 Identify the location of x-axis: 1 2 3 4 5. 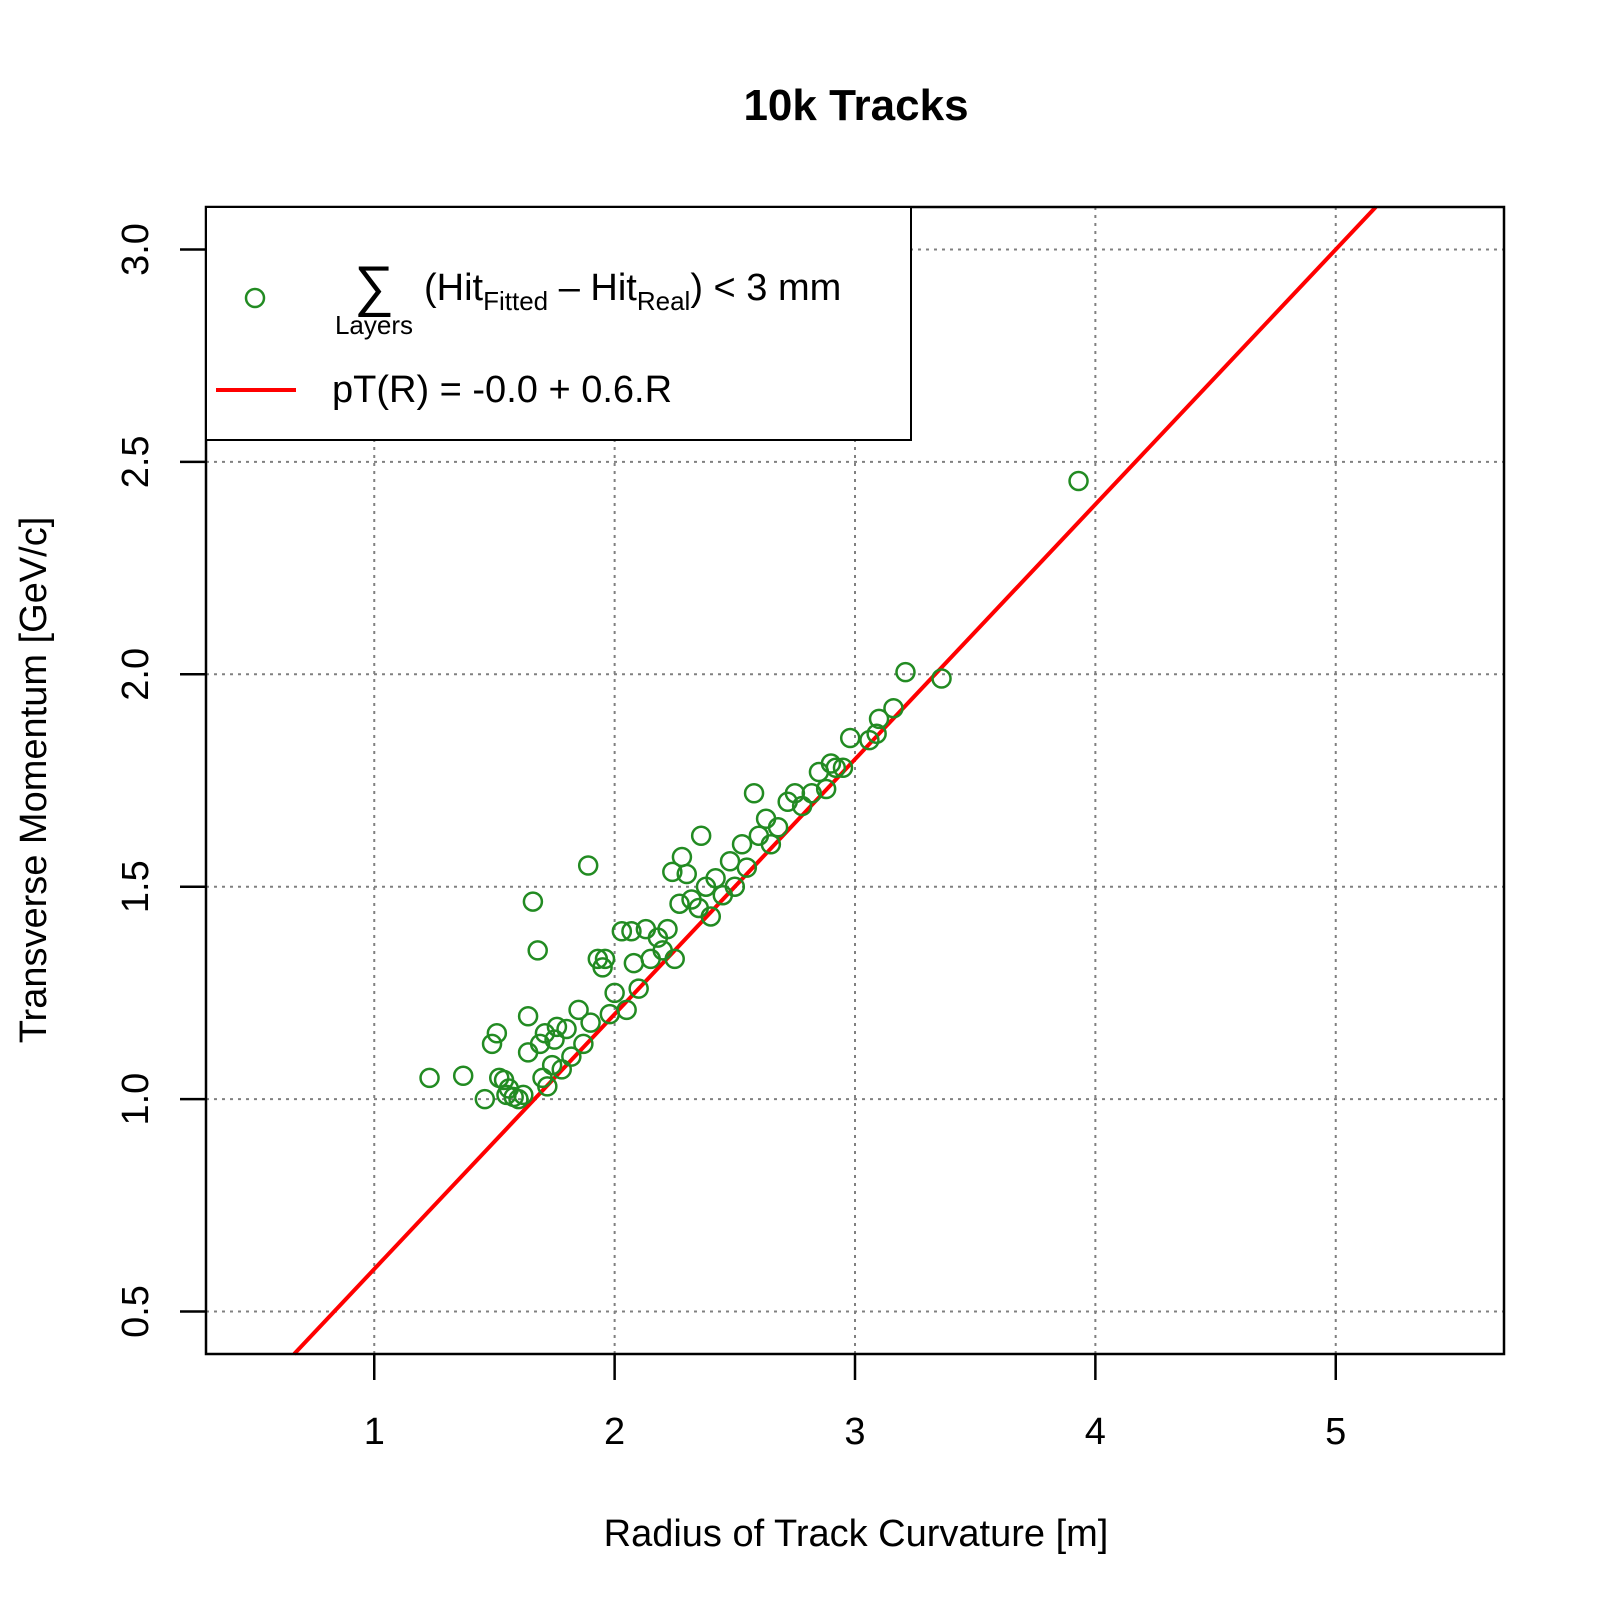
(855, 1403).